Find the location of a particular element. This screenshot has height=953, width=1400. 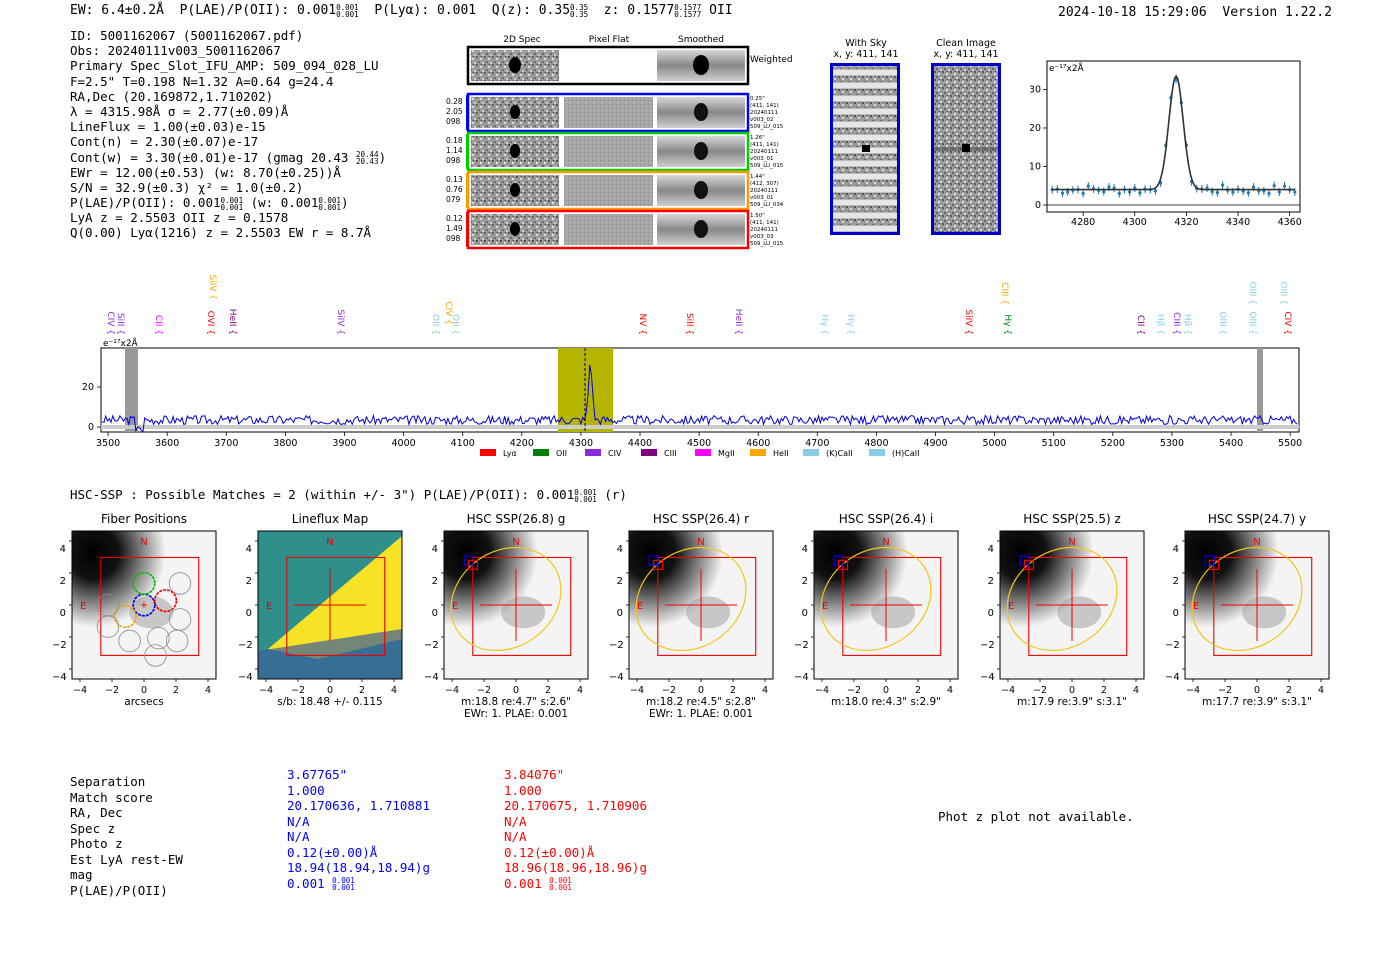

full-spectrum-line-label: CIII { is located at coordinates (1176, 323).